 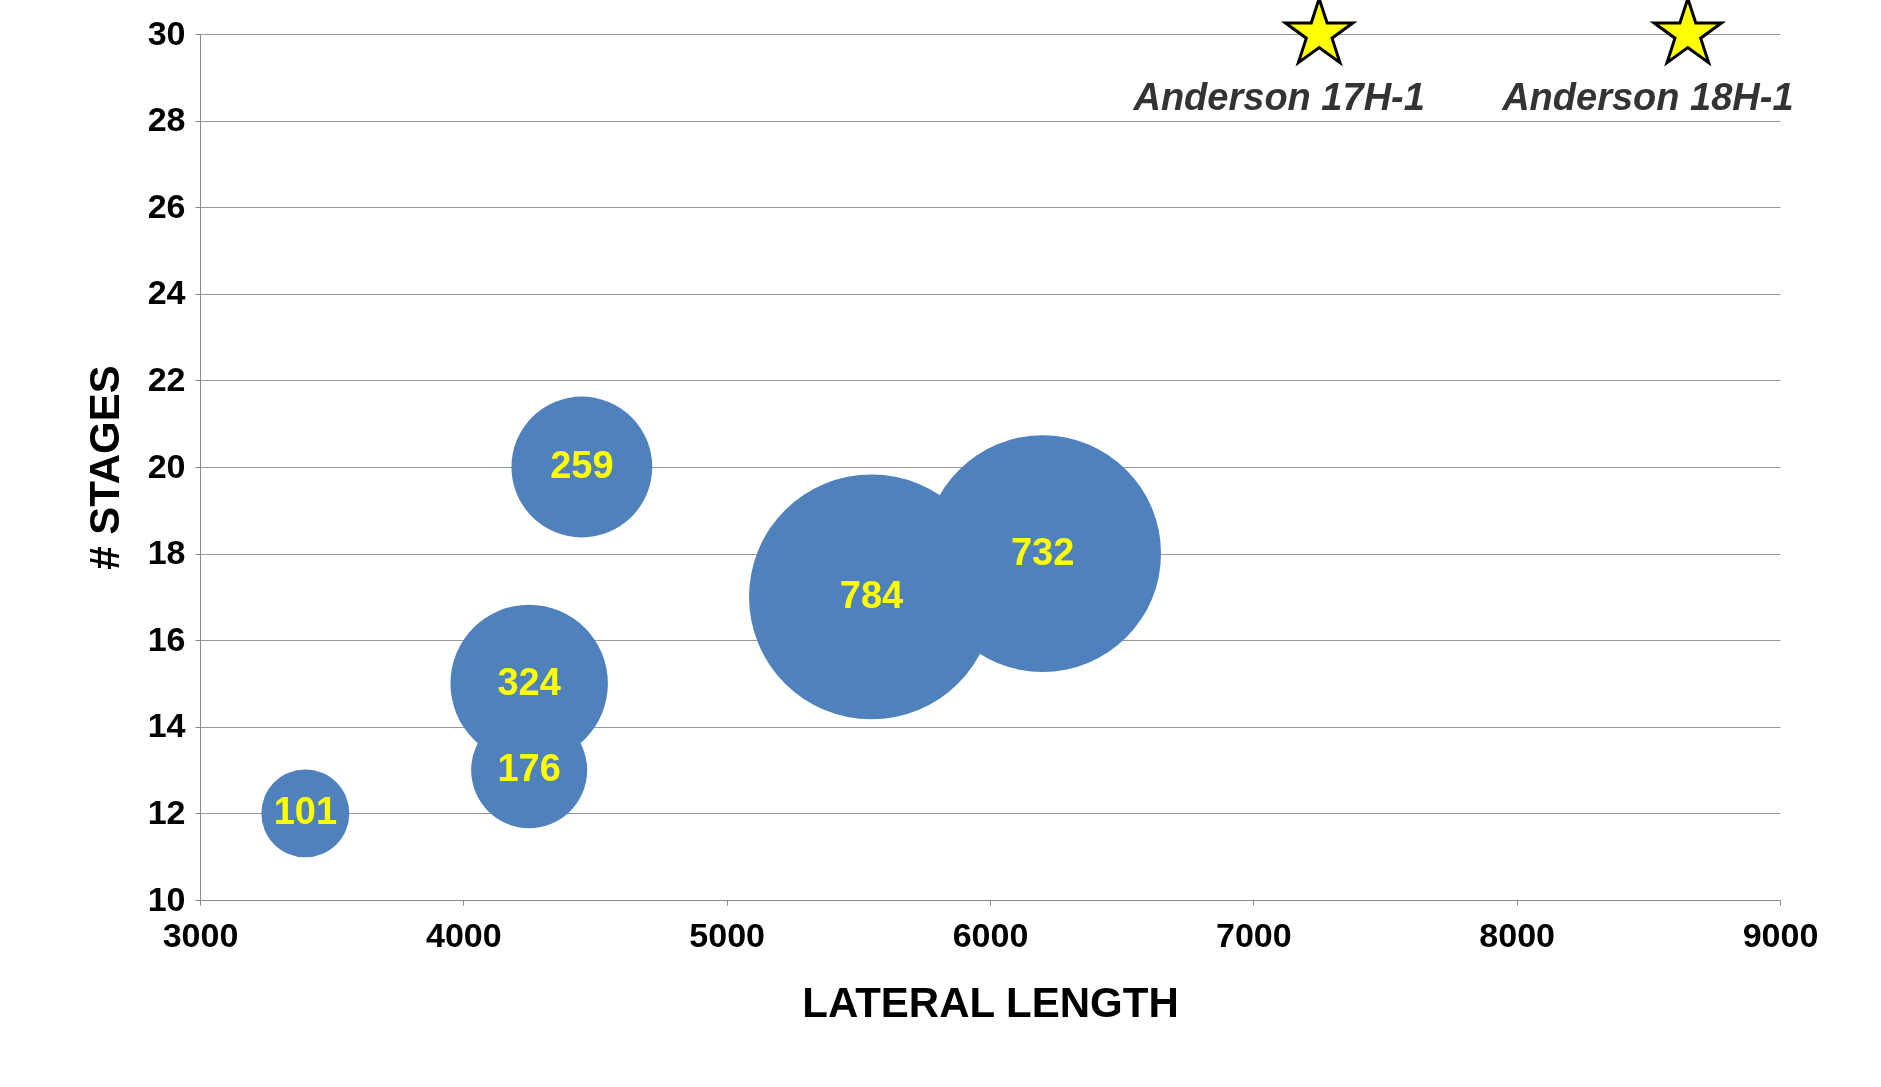 I want to click on annotation: Anderson 18H-1, so click(x=1647, y=97).